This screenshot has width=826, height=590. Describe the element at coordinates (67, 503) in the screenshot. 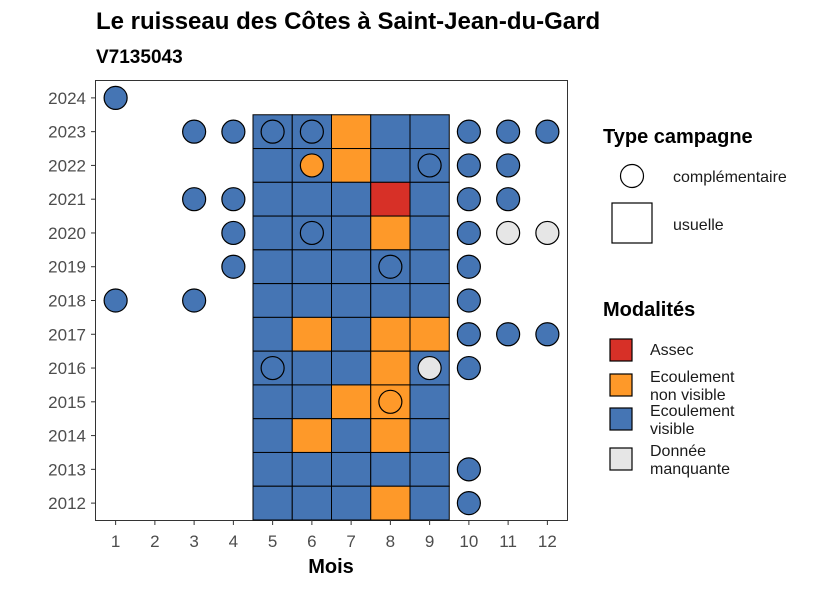

I see `y-tick-label: 2012` at that location.